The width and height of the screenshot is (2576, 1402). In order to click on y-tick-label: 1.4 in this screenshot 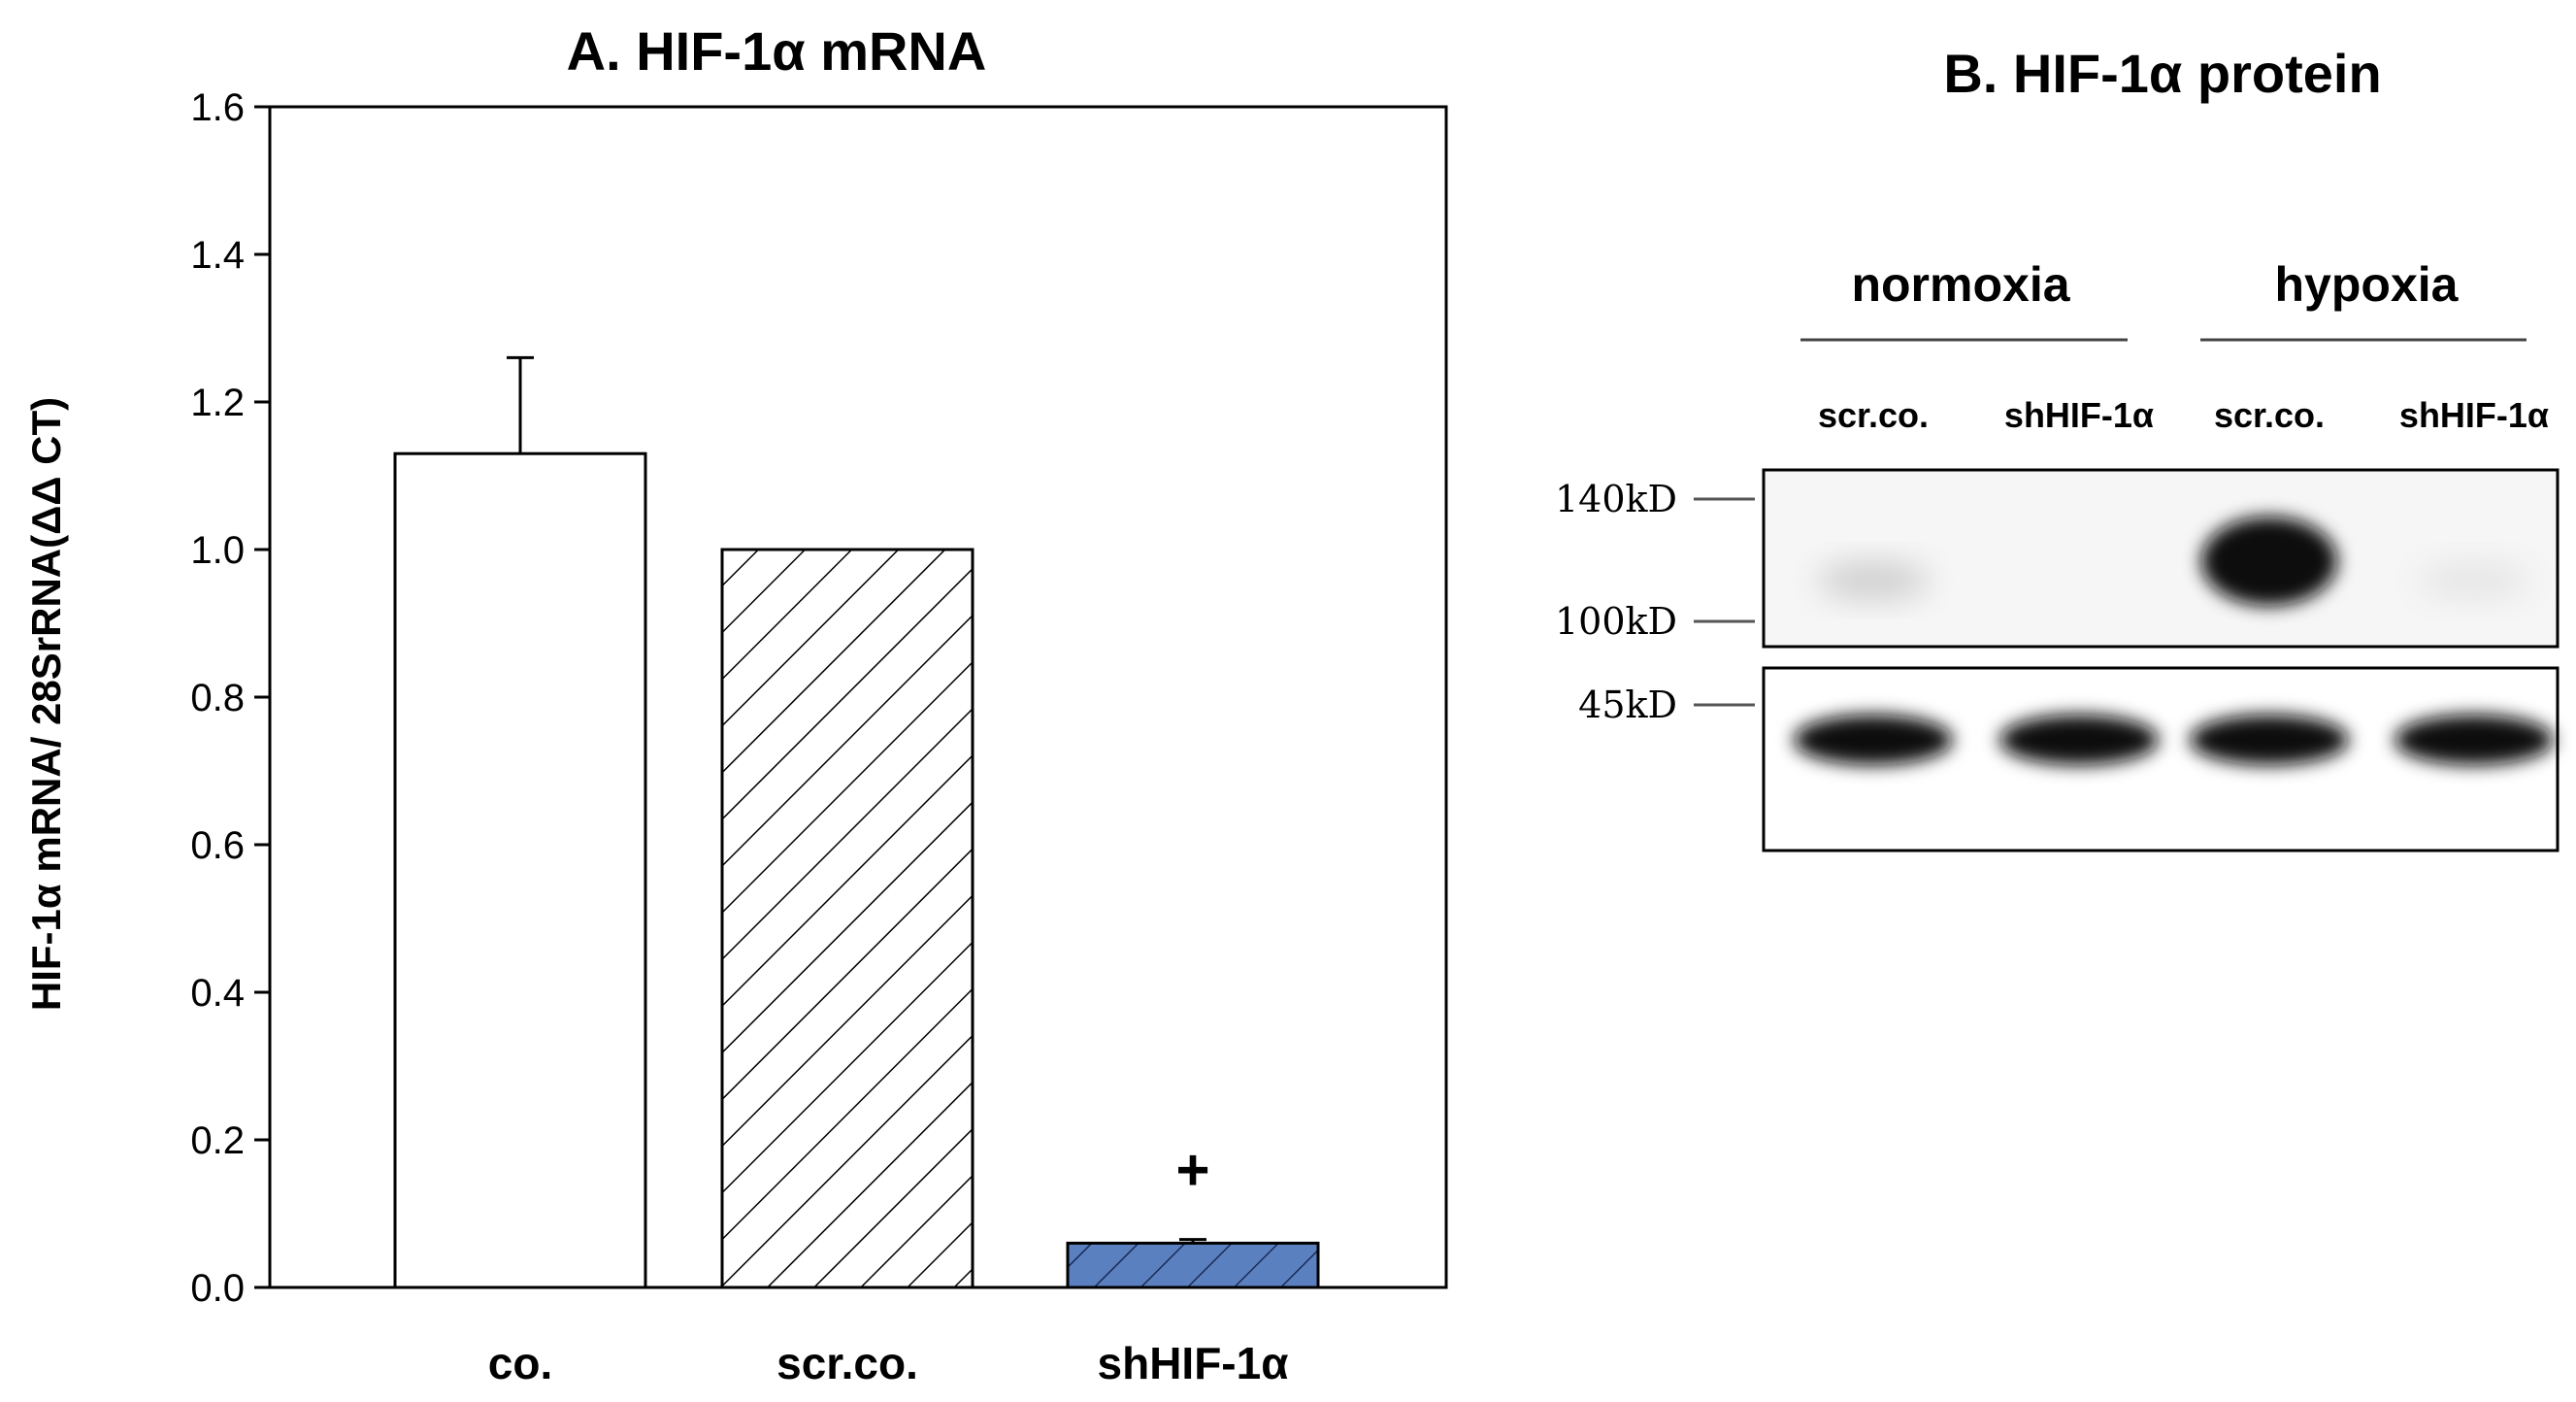, I will do `click(217, 255)`.